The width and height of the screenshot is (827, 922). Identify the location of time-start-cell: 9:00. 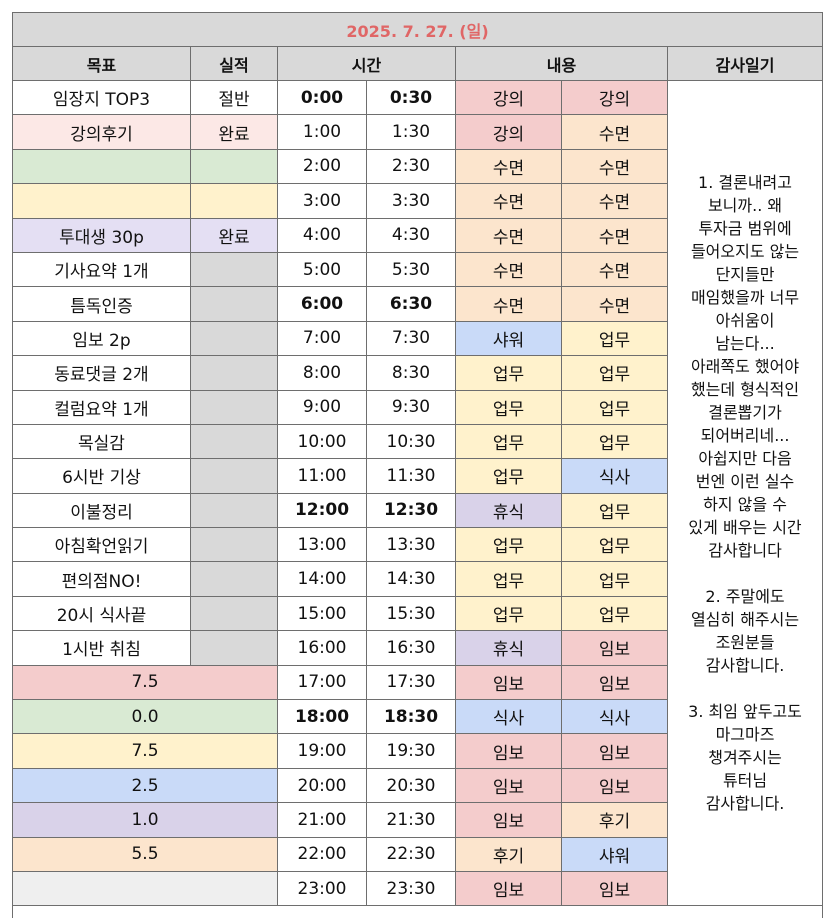
(322, 407).